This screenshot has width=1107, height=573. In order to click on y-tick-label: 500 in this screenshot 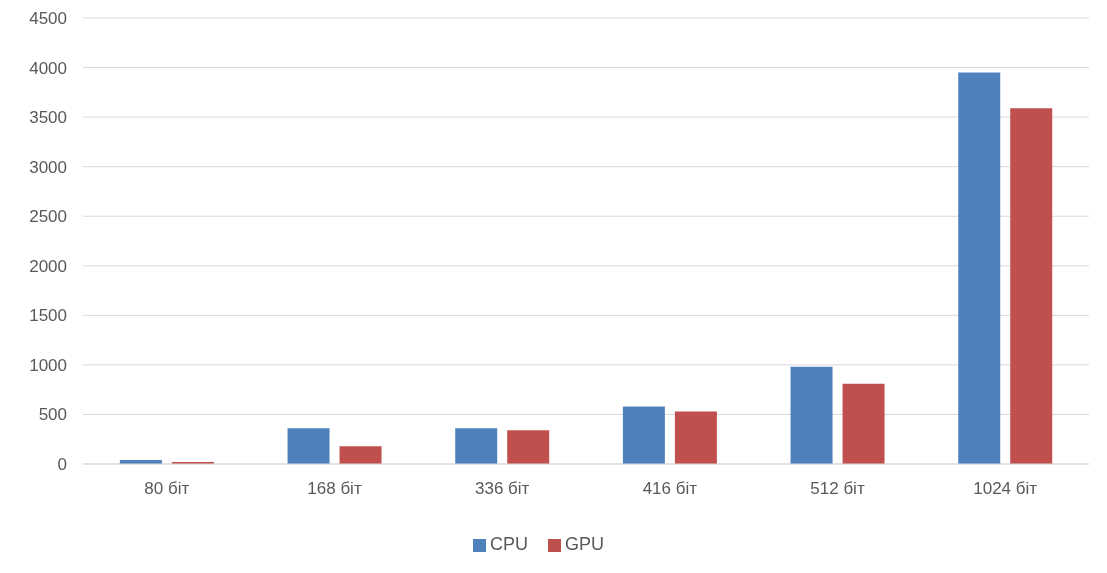, I will do `click(52, 415)`.